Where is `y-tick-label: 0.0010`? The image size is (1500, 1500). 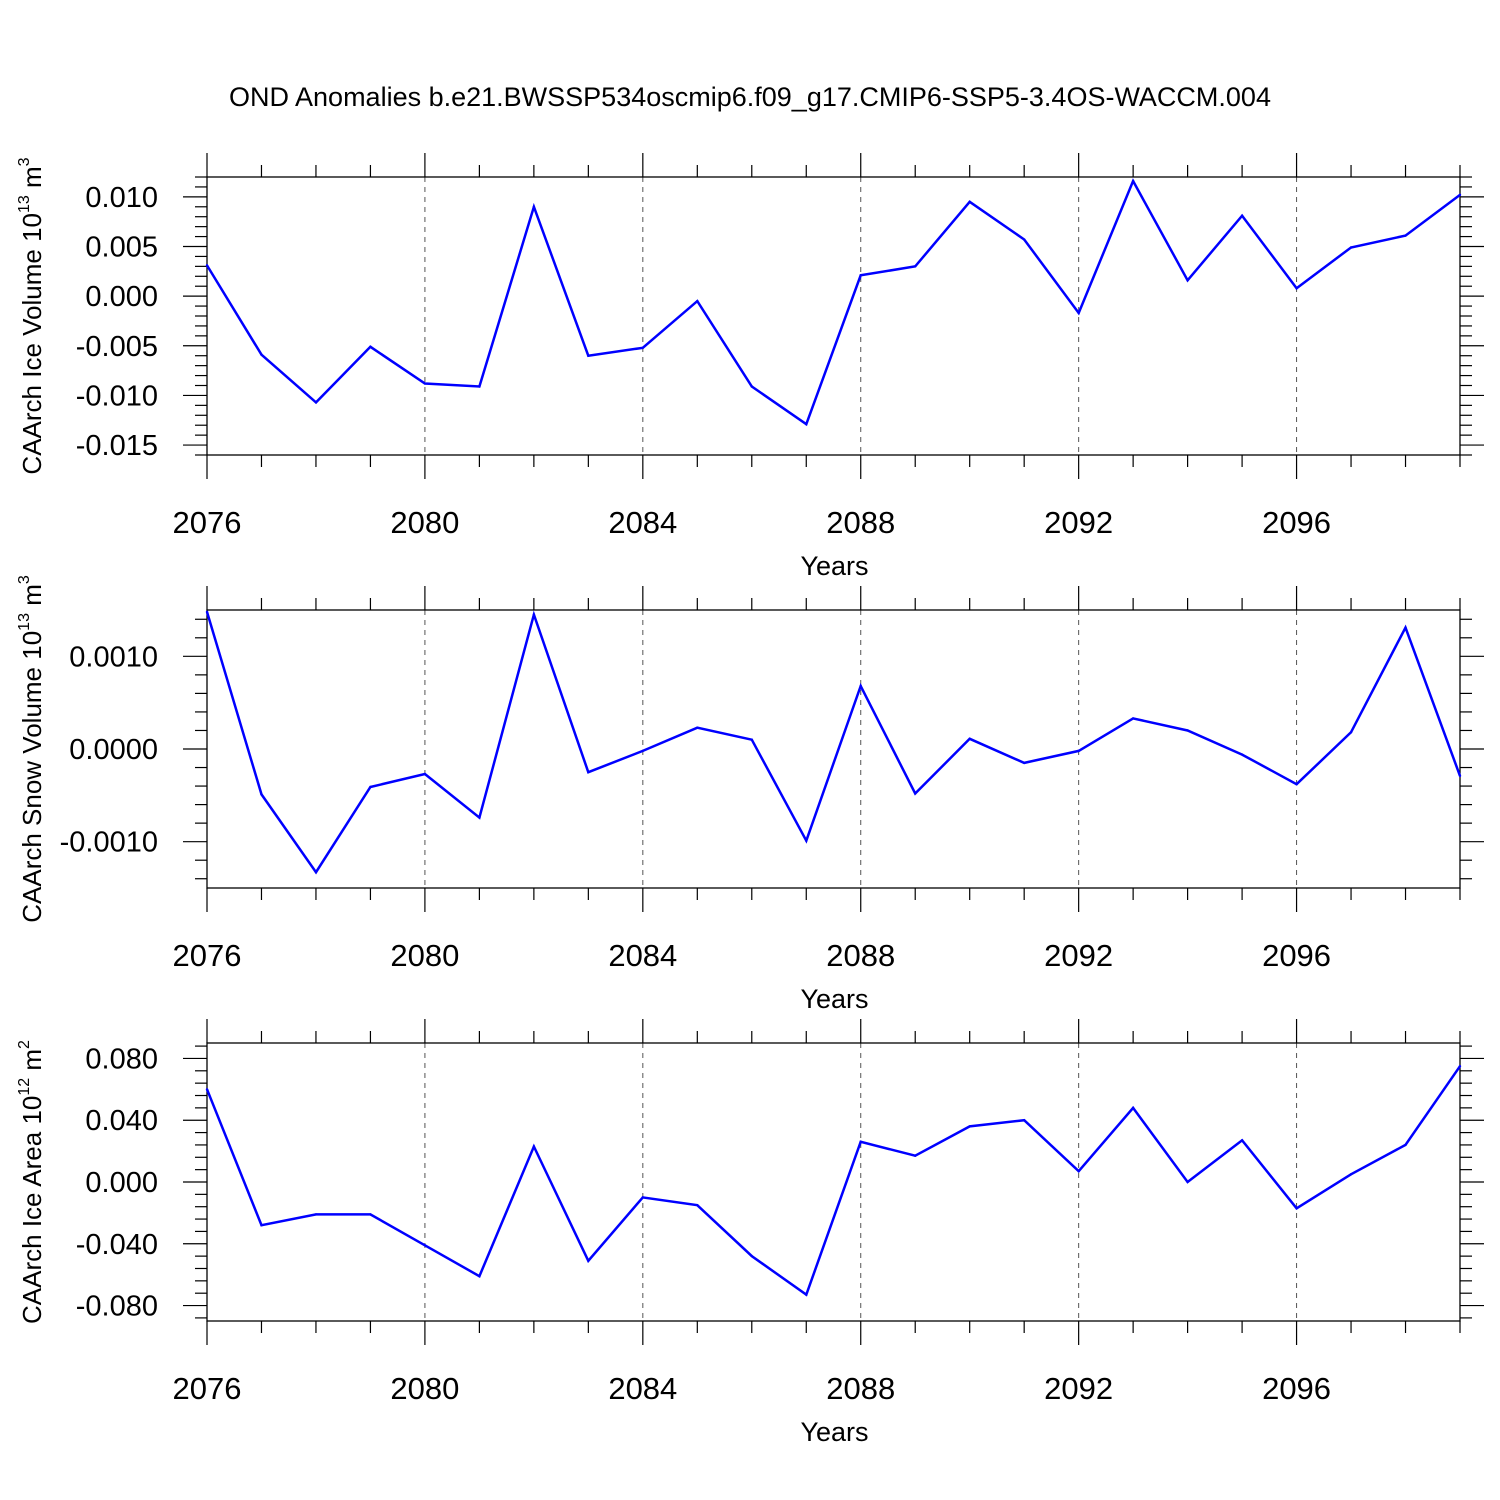 y-tick-label: 0.0010 is located at coordinates (113, 657).